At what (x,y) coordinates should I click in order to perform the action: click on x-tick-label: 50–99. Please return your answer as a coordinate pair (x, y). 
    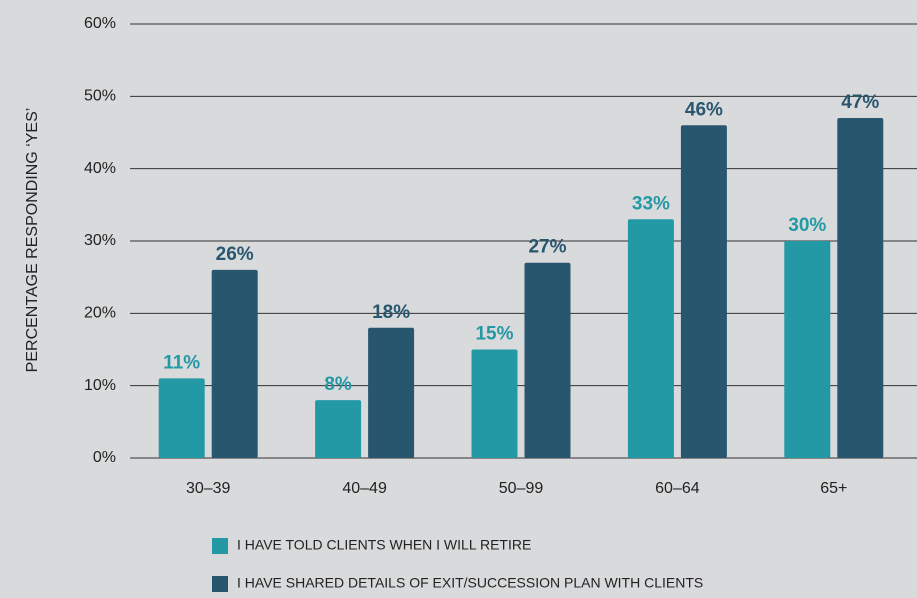
    Looking at the image, I should click on (521, 488).